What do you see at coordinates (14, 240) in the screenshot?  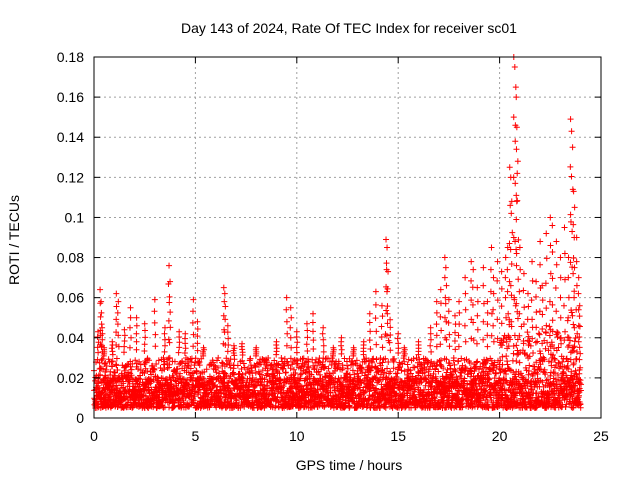 I see `y-axis-label: ROTI / TECUs` at bounding box center [14, 240].